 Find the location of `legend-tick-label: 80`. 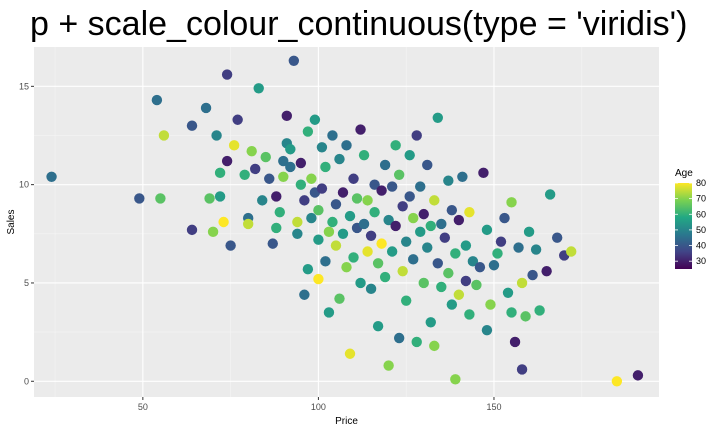

legend-tick-label: 80 is located at coordinates (701, 183).